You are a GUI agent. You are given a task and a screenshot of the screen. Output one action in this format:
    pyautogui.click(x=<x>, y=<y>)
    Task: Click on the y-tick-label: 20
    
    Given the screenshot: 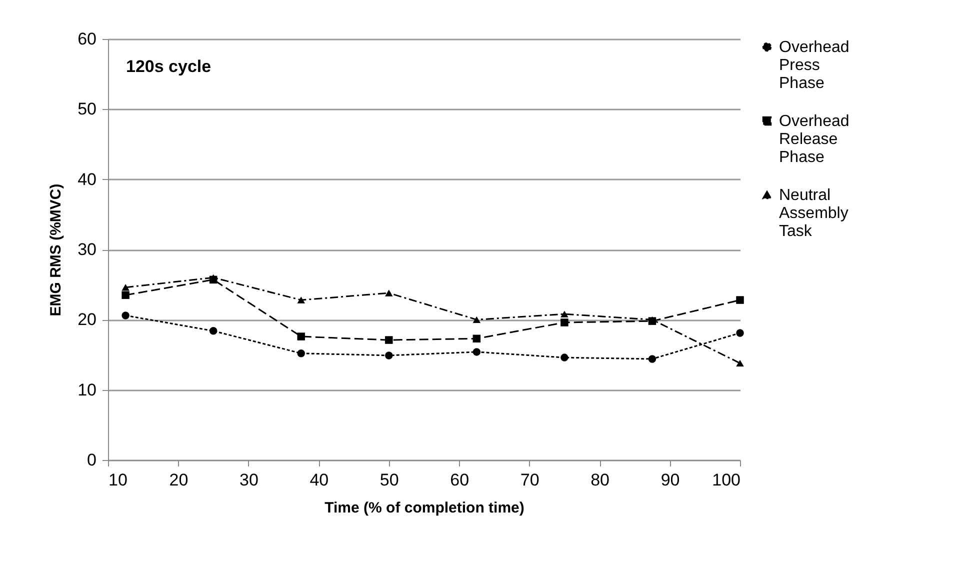 What is the action you would take?
    pyautogui.click(x=87, y=320)
    